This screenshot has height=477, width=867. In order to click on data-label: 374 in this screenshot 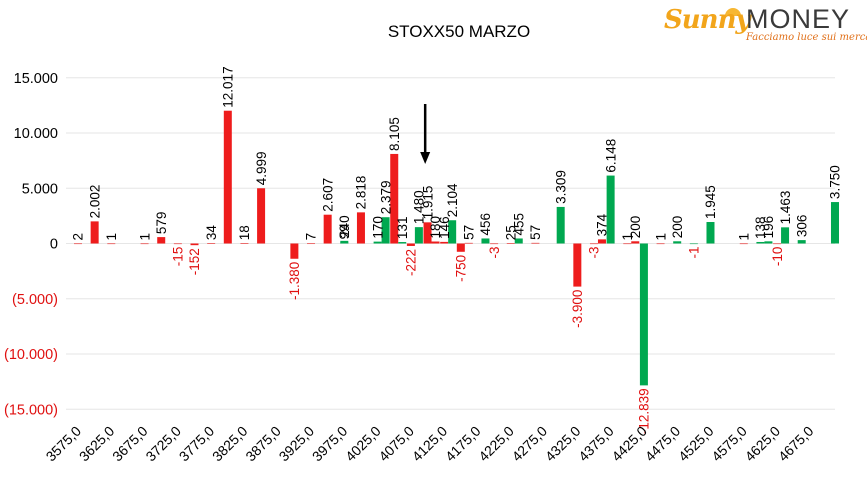, I will do `click(602, 224)`.